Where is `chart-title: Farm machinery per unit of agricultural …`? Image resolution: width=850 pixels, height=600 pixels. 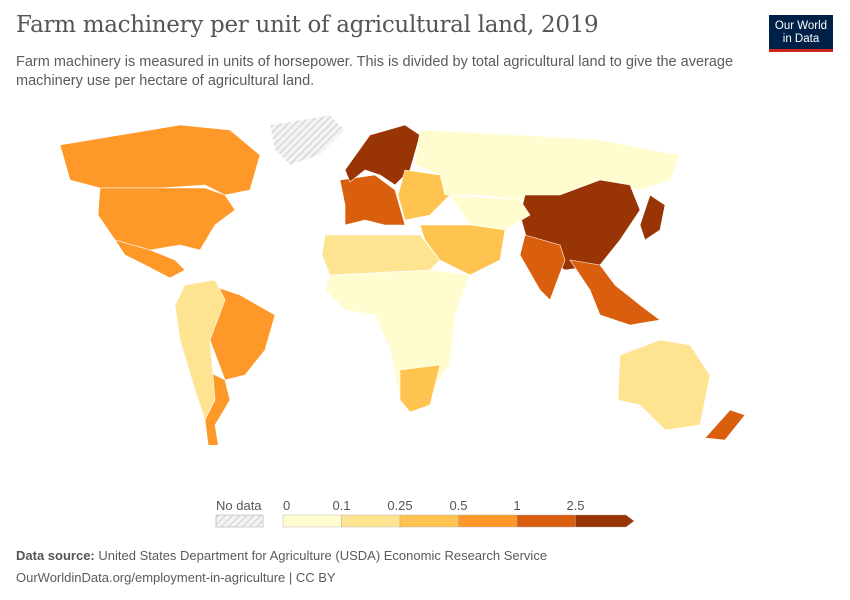
chart-title: Farm machinery per unit of agricultural … is located at coordinates (307, 25).